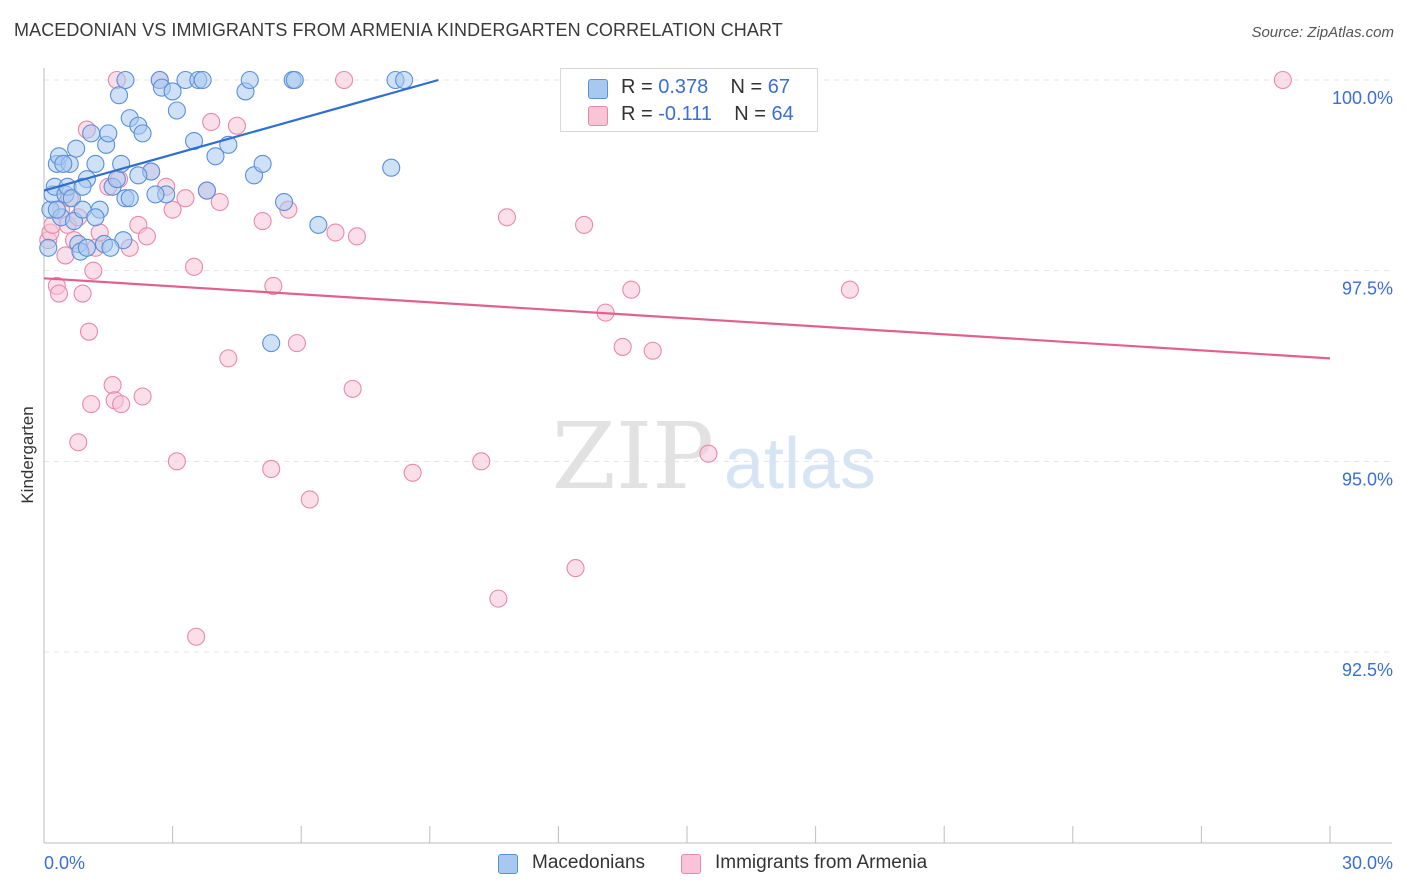  What do you see at coordinates (683, 87) in the screenshot?
I see `legend-r-value: 0.378` at bounding box center [683, 87].